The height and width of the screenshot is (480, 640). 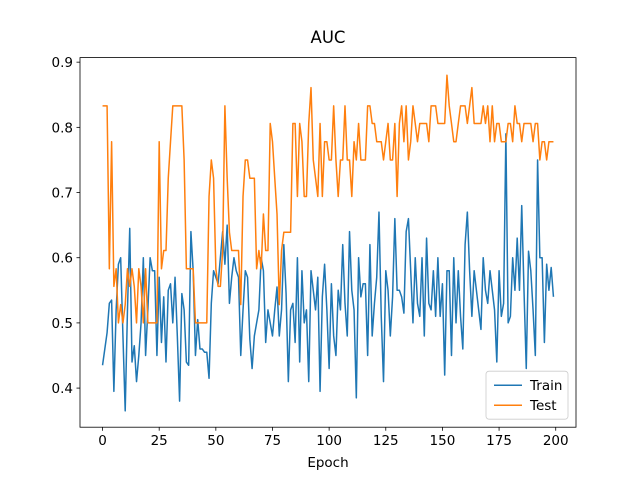 What do you see at coordinates (556, 441) in the screenshot?
I see `x-tick-label: 200` at bounding box center [556, 441].